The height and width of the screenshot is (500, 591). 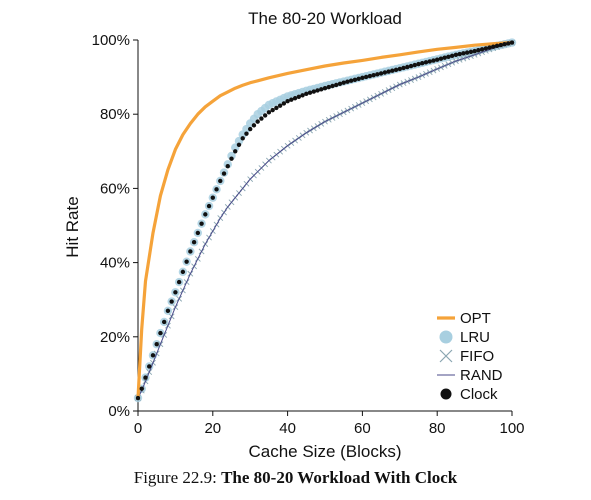 I want to click on legend: OPT LRU FIFO RAND Clock, so click(x=470, y=356).